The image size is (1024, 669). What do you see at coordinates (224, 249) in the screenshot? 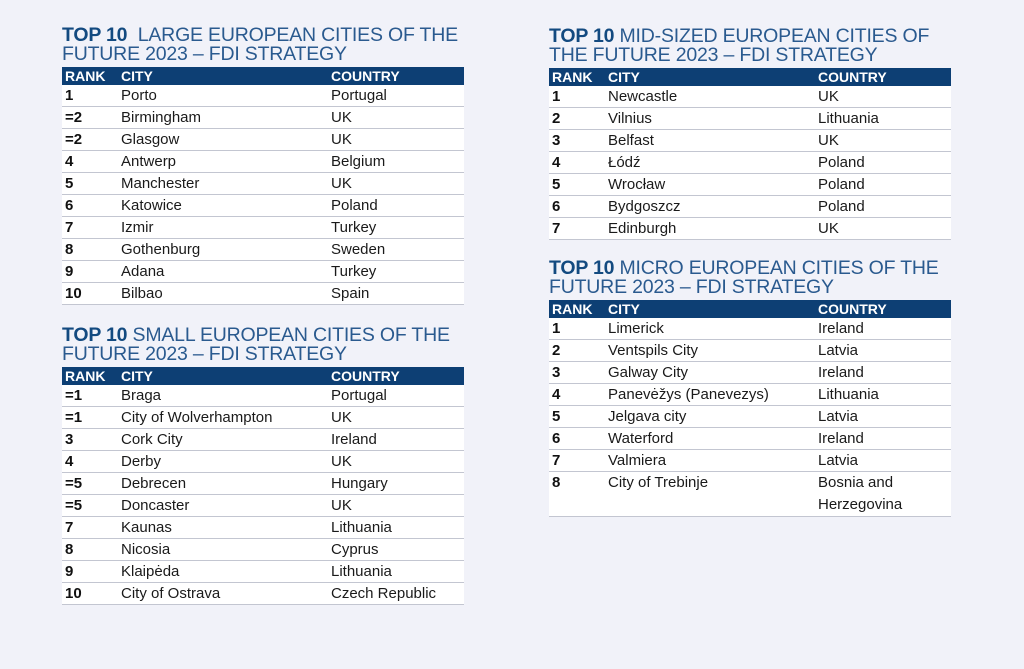
I see `city-cell: Gothenburg` at bounding box center [224, 249].